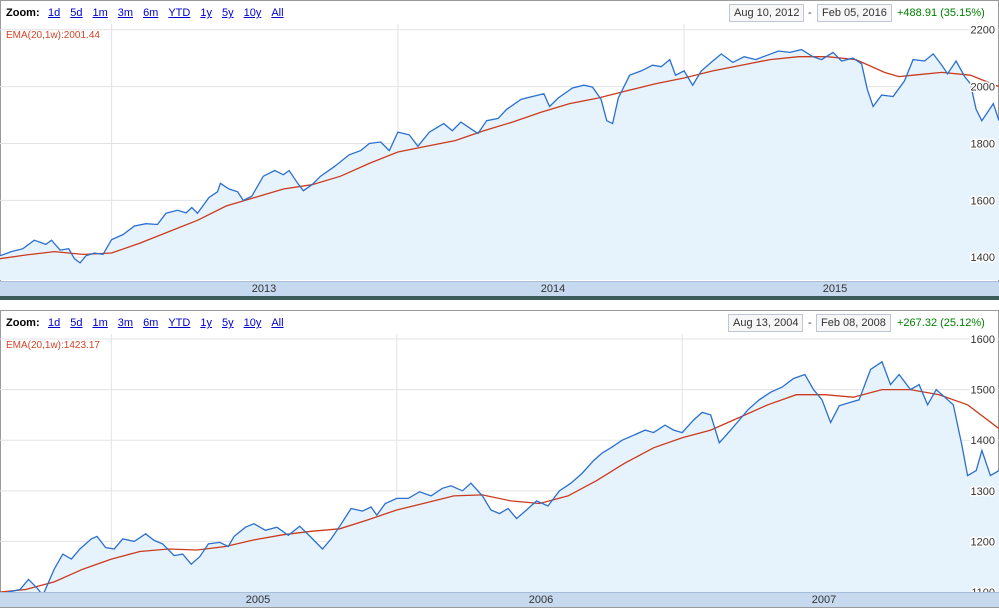 Image resolution: width=999 pixels, height=608 pixels. I want to click on x-tick-label: 2007, so click(824, 600).